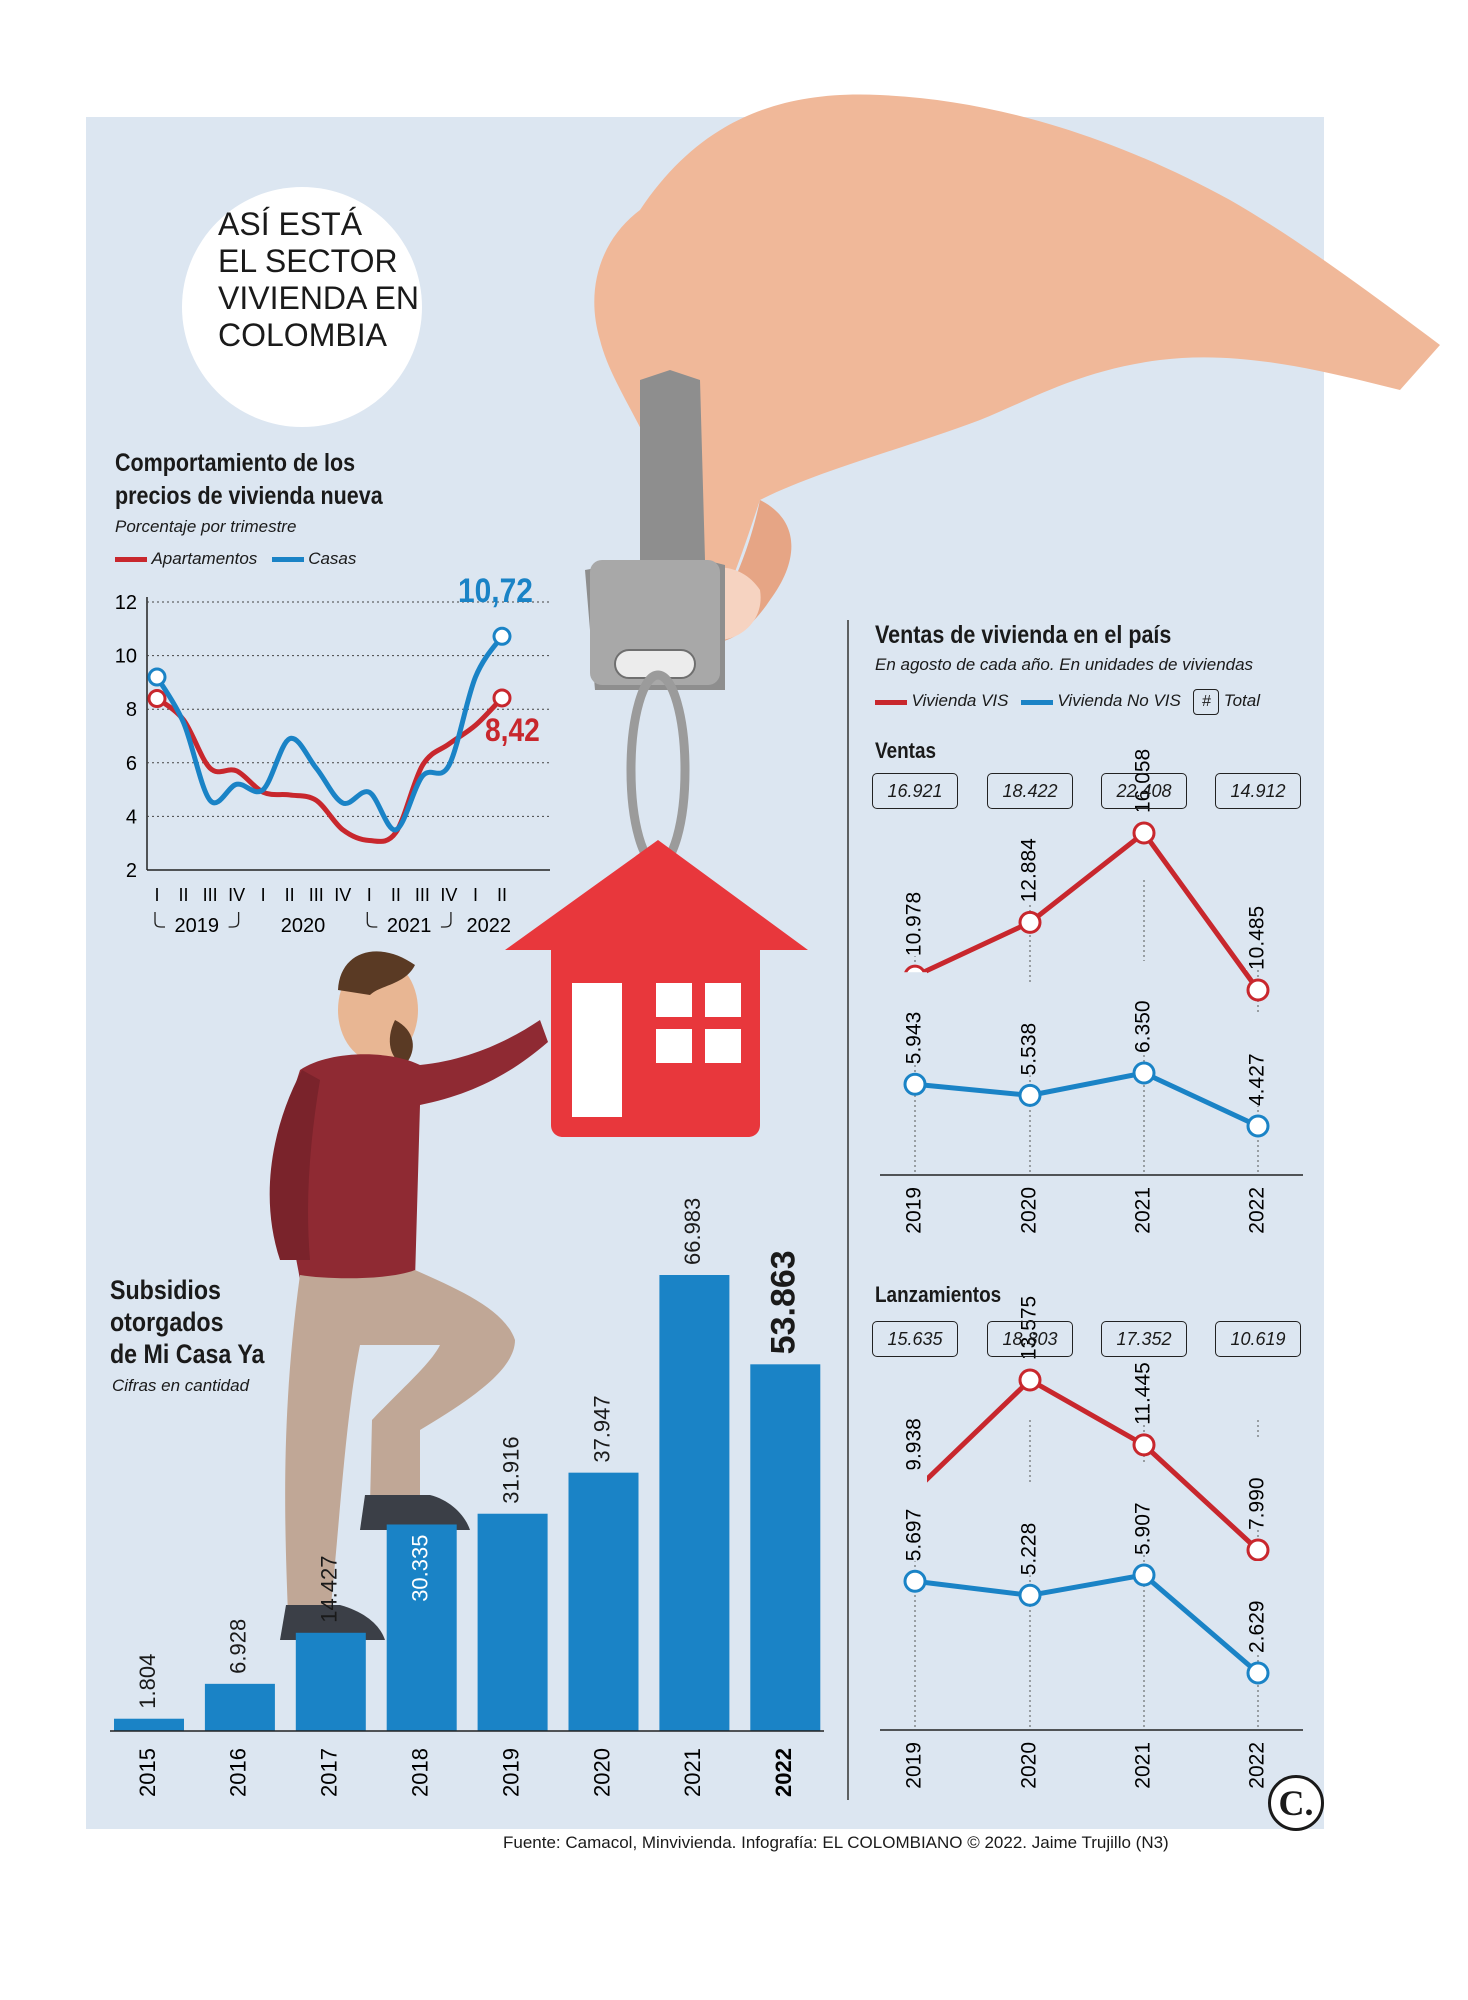 The image size is (1468, 2000). I want to click on subsidio-year-label: 2018, so click(420, 1772).